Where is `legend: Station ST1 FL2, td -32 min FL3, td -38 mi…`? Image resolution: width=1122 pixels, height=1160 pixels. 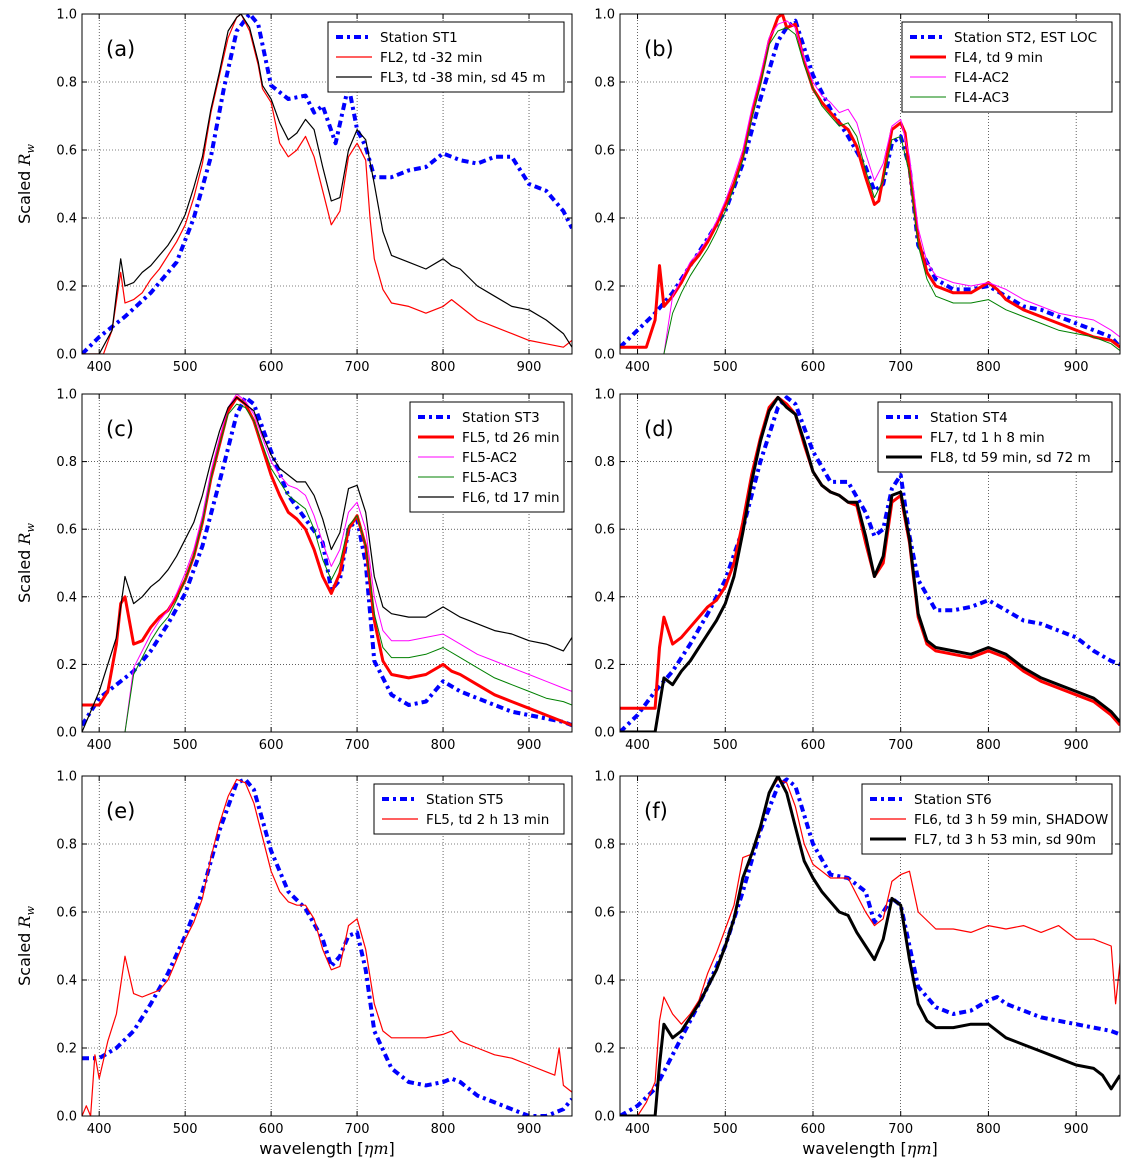 legend: Station ST1 FL2, td -32 min FL3, td -38 mi… is located at coordinates (446, 57).